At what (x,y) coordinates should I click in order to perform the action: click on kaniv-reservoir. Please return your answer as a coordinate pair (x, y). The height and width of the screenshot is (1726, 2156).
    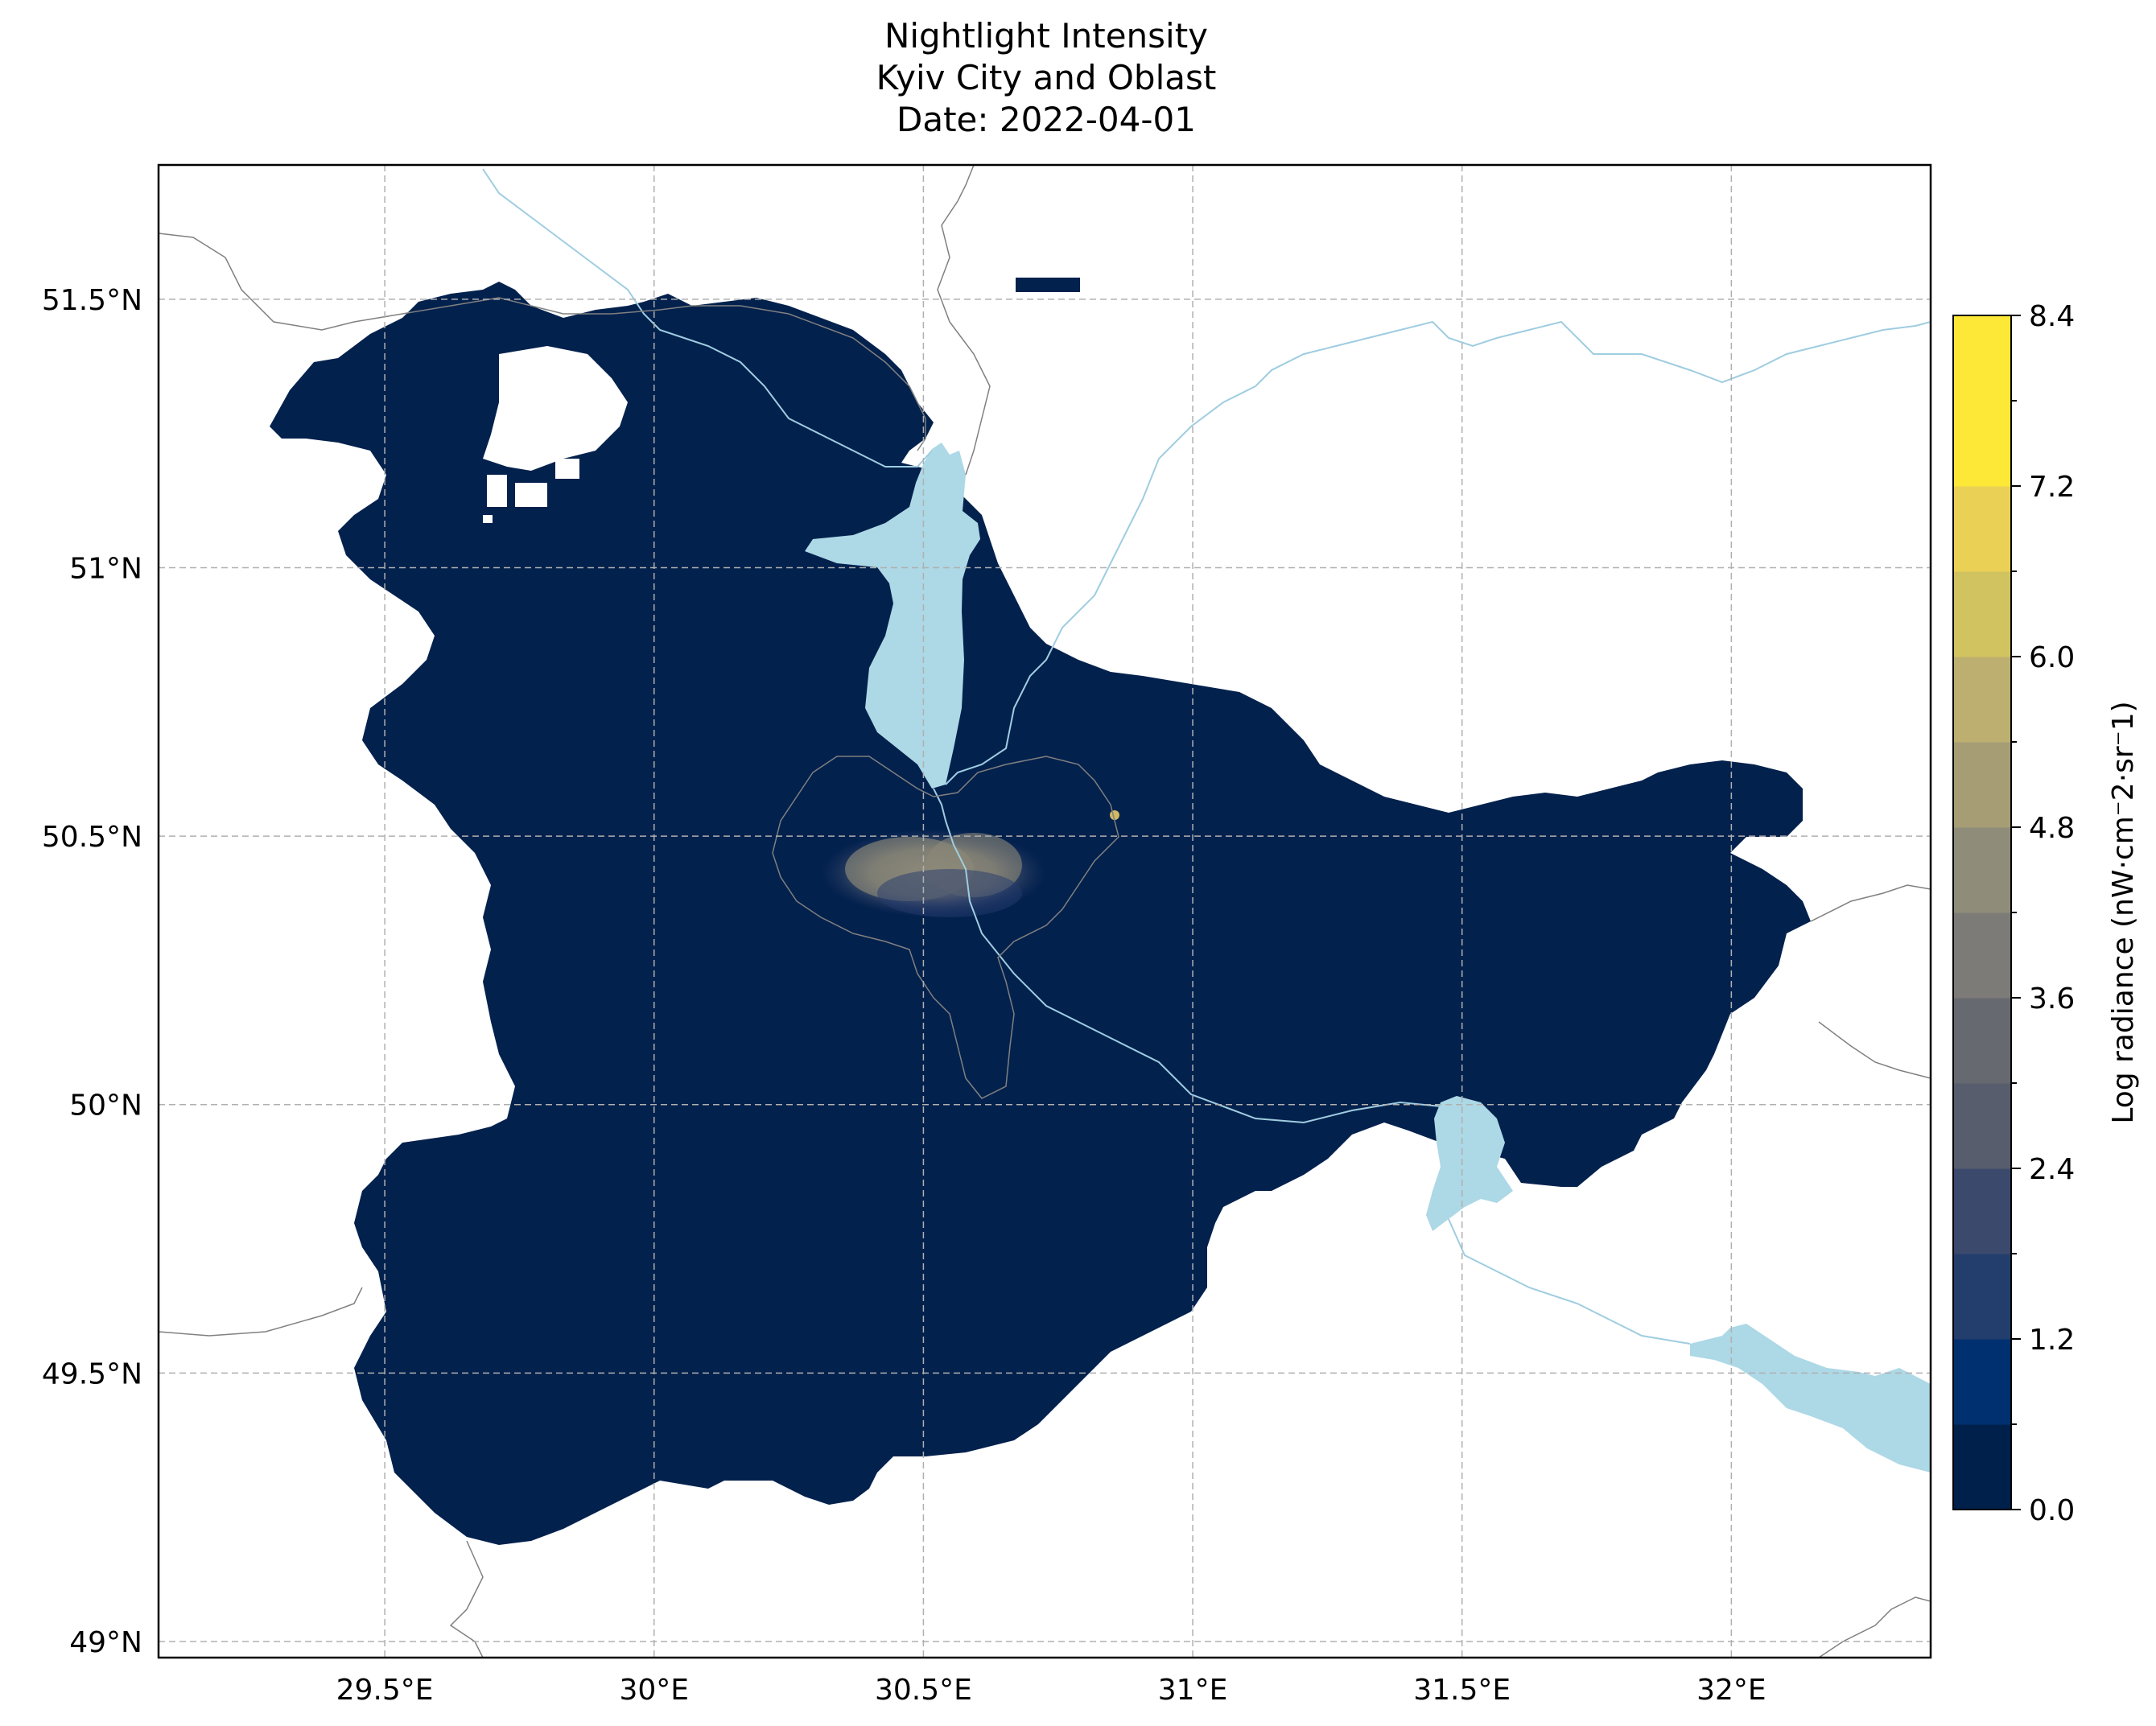
    Looking at the image, I should click on (1469, 1163).